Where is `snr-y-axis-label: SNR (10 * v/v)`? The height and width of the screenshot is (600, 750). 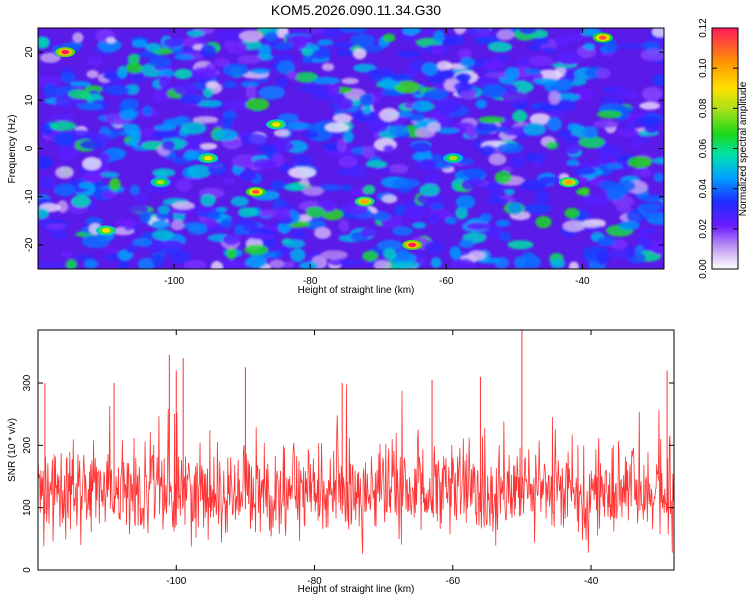
snr-y-axis-label: SNR (10 * v/v) is located at coordinates (12, 450).